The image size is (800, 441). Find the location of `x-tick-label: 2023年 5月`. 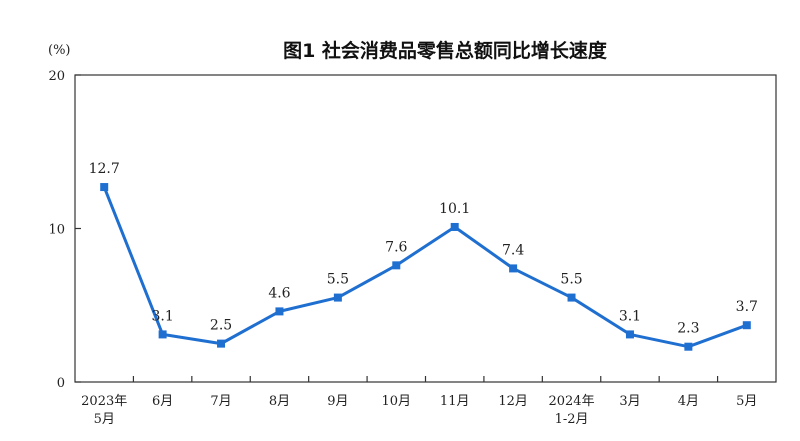

x-tick-label: 2023年 5月 is located at coordinates (104, 410).